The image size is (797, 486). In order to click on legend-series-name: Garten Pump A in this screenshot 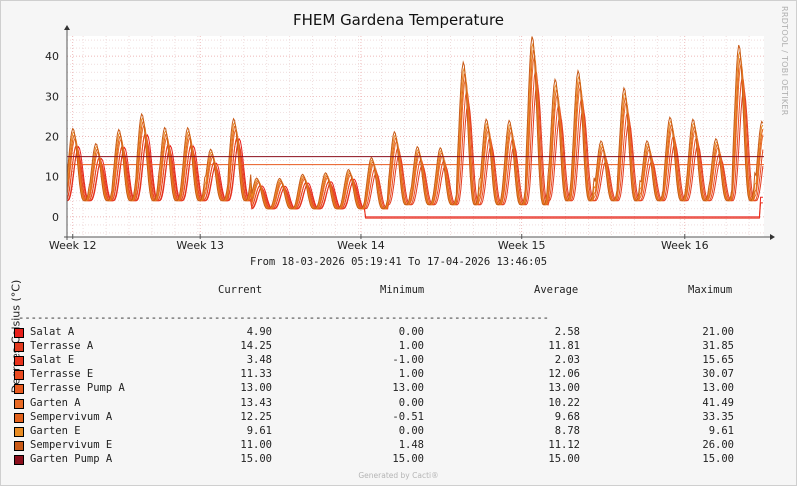, I will do `click(71, 458)`.